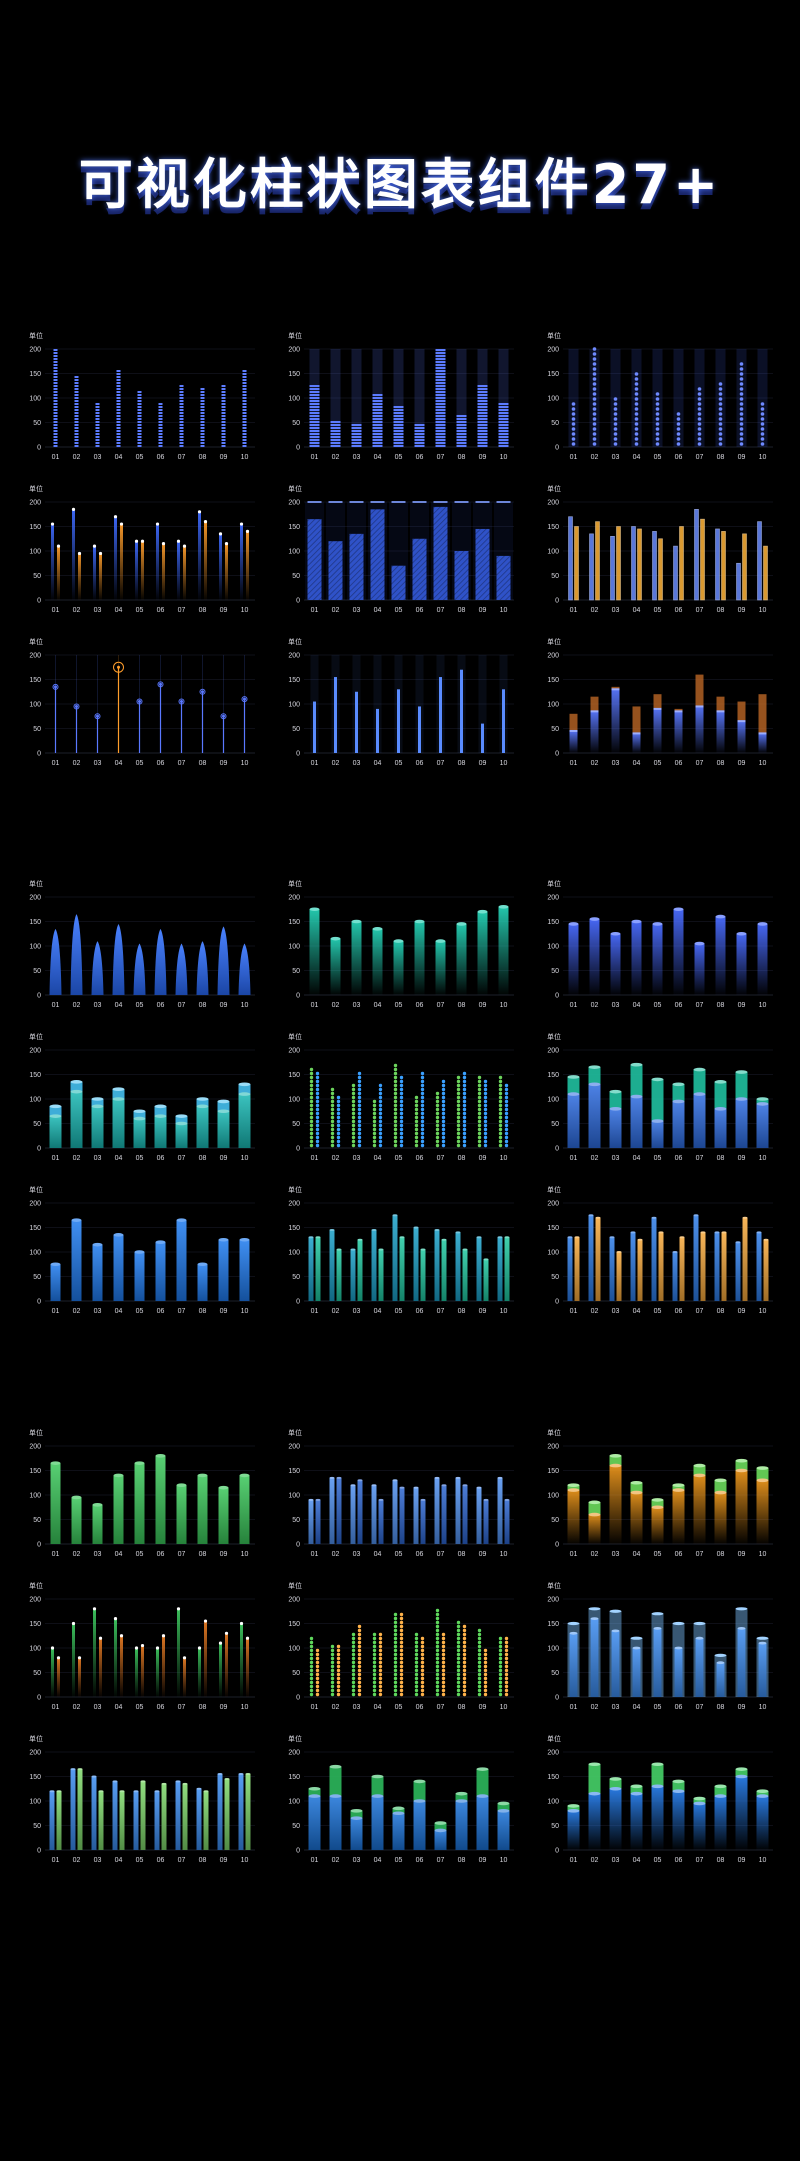 The width and height of the screenshot is (800, 2161). Describe the element at coordinates (595, 1554) in the screenshot. I see `x-tick-label: 02` at that location.